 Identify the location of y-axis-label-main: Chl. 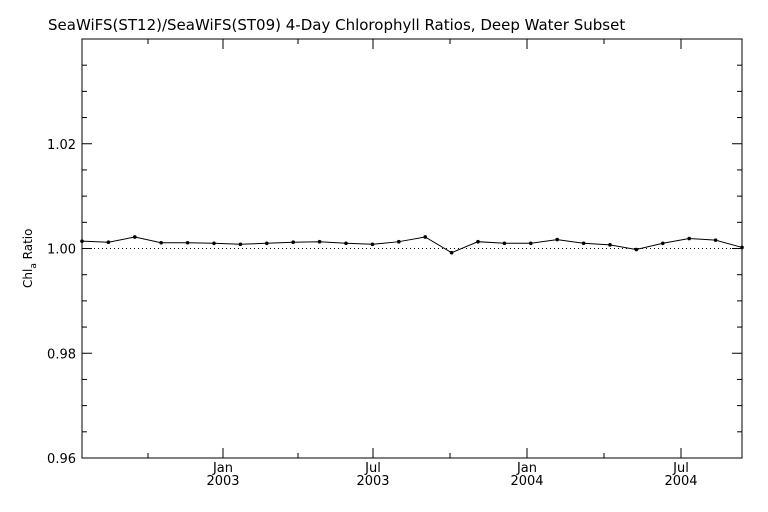
(28, 278).